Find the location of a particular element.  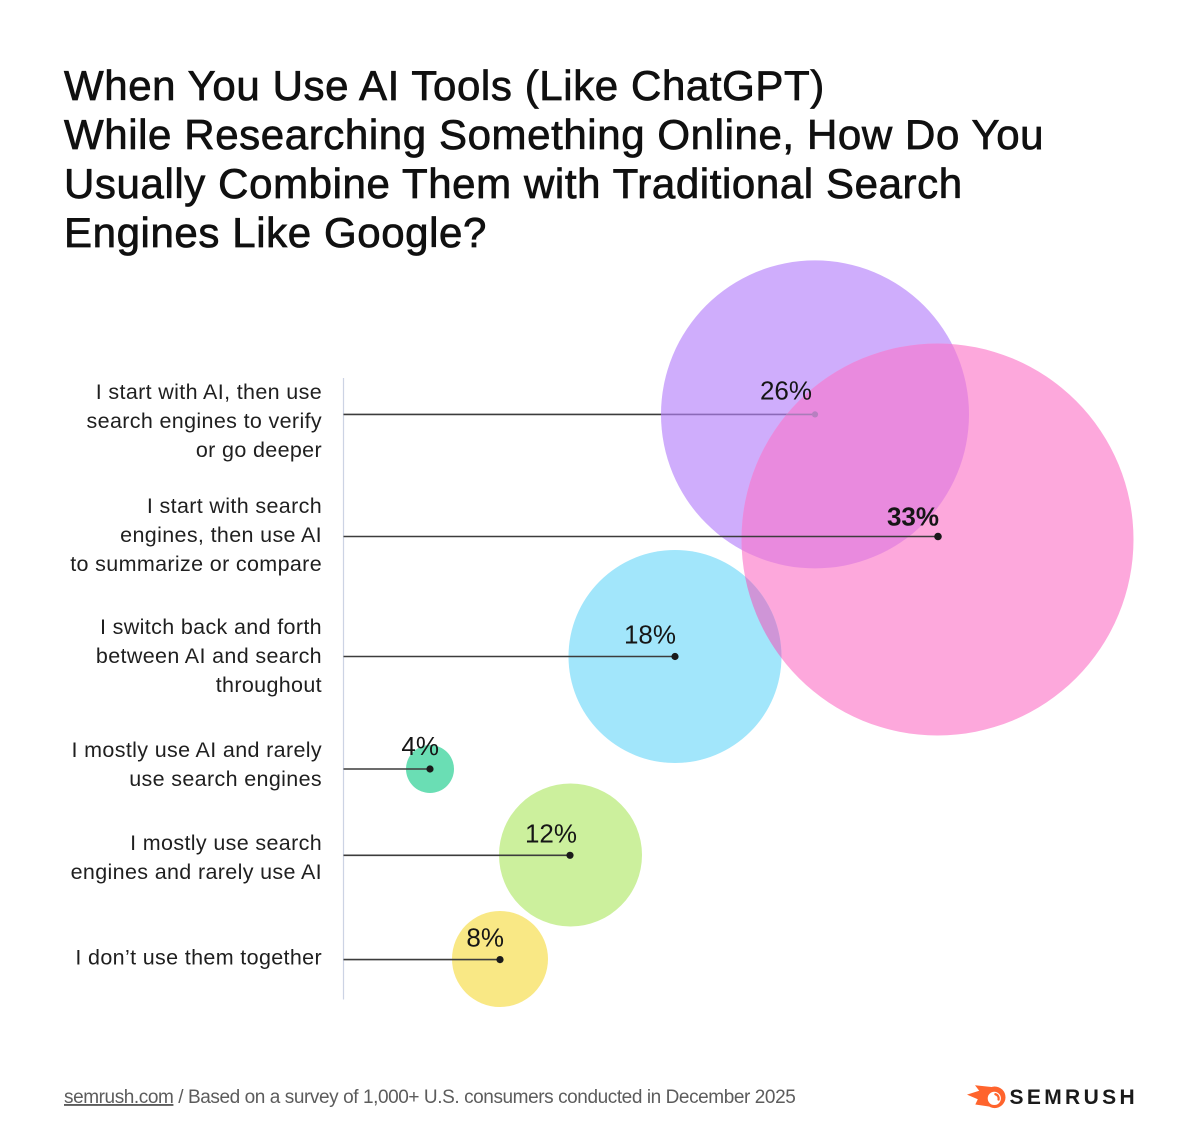

svg-text: 18% is located at coordinates (650, 635).